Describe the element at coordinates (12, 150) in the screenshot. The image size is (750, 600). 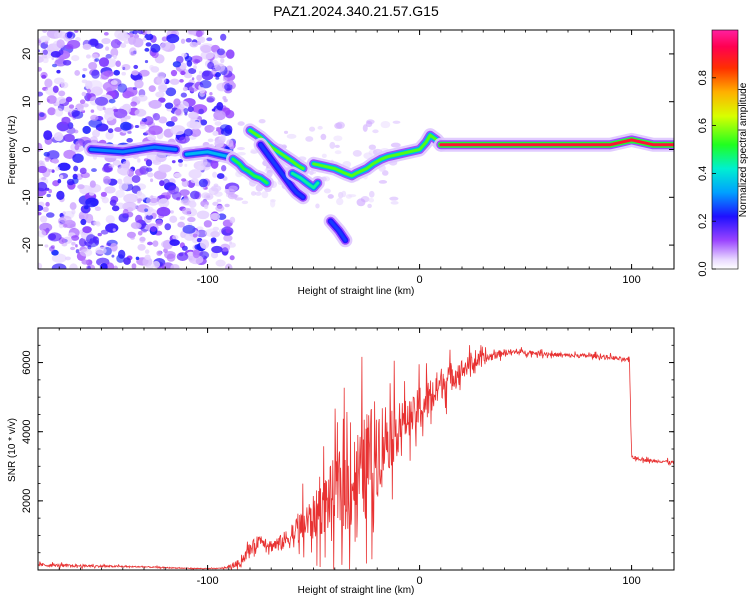
I see `spectrogram-y-axis-label: Frequency (Hz)` at that location.